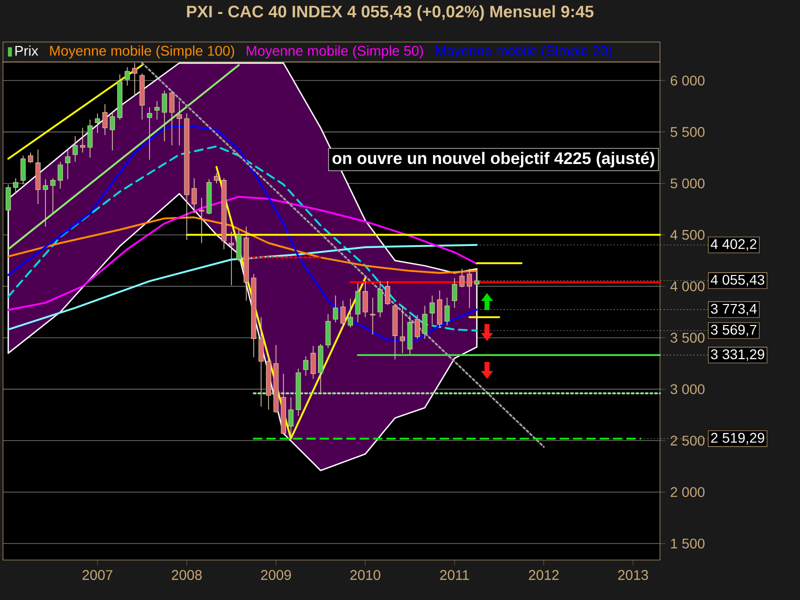  I want to click on x-tick-label: 2008, so click(187, 575).